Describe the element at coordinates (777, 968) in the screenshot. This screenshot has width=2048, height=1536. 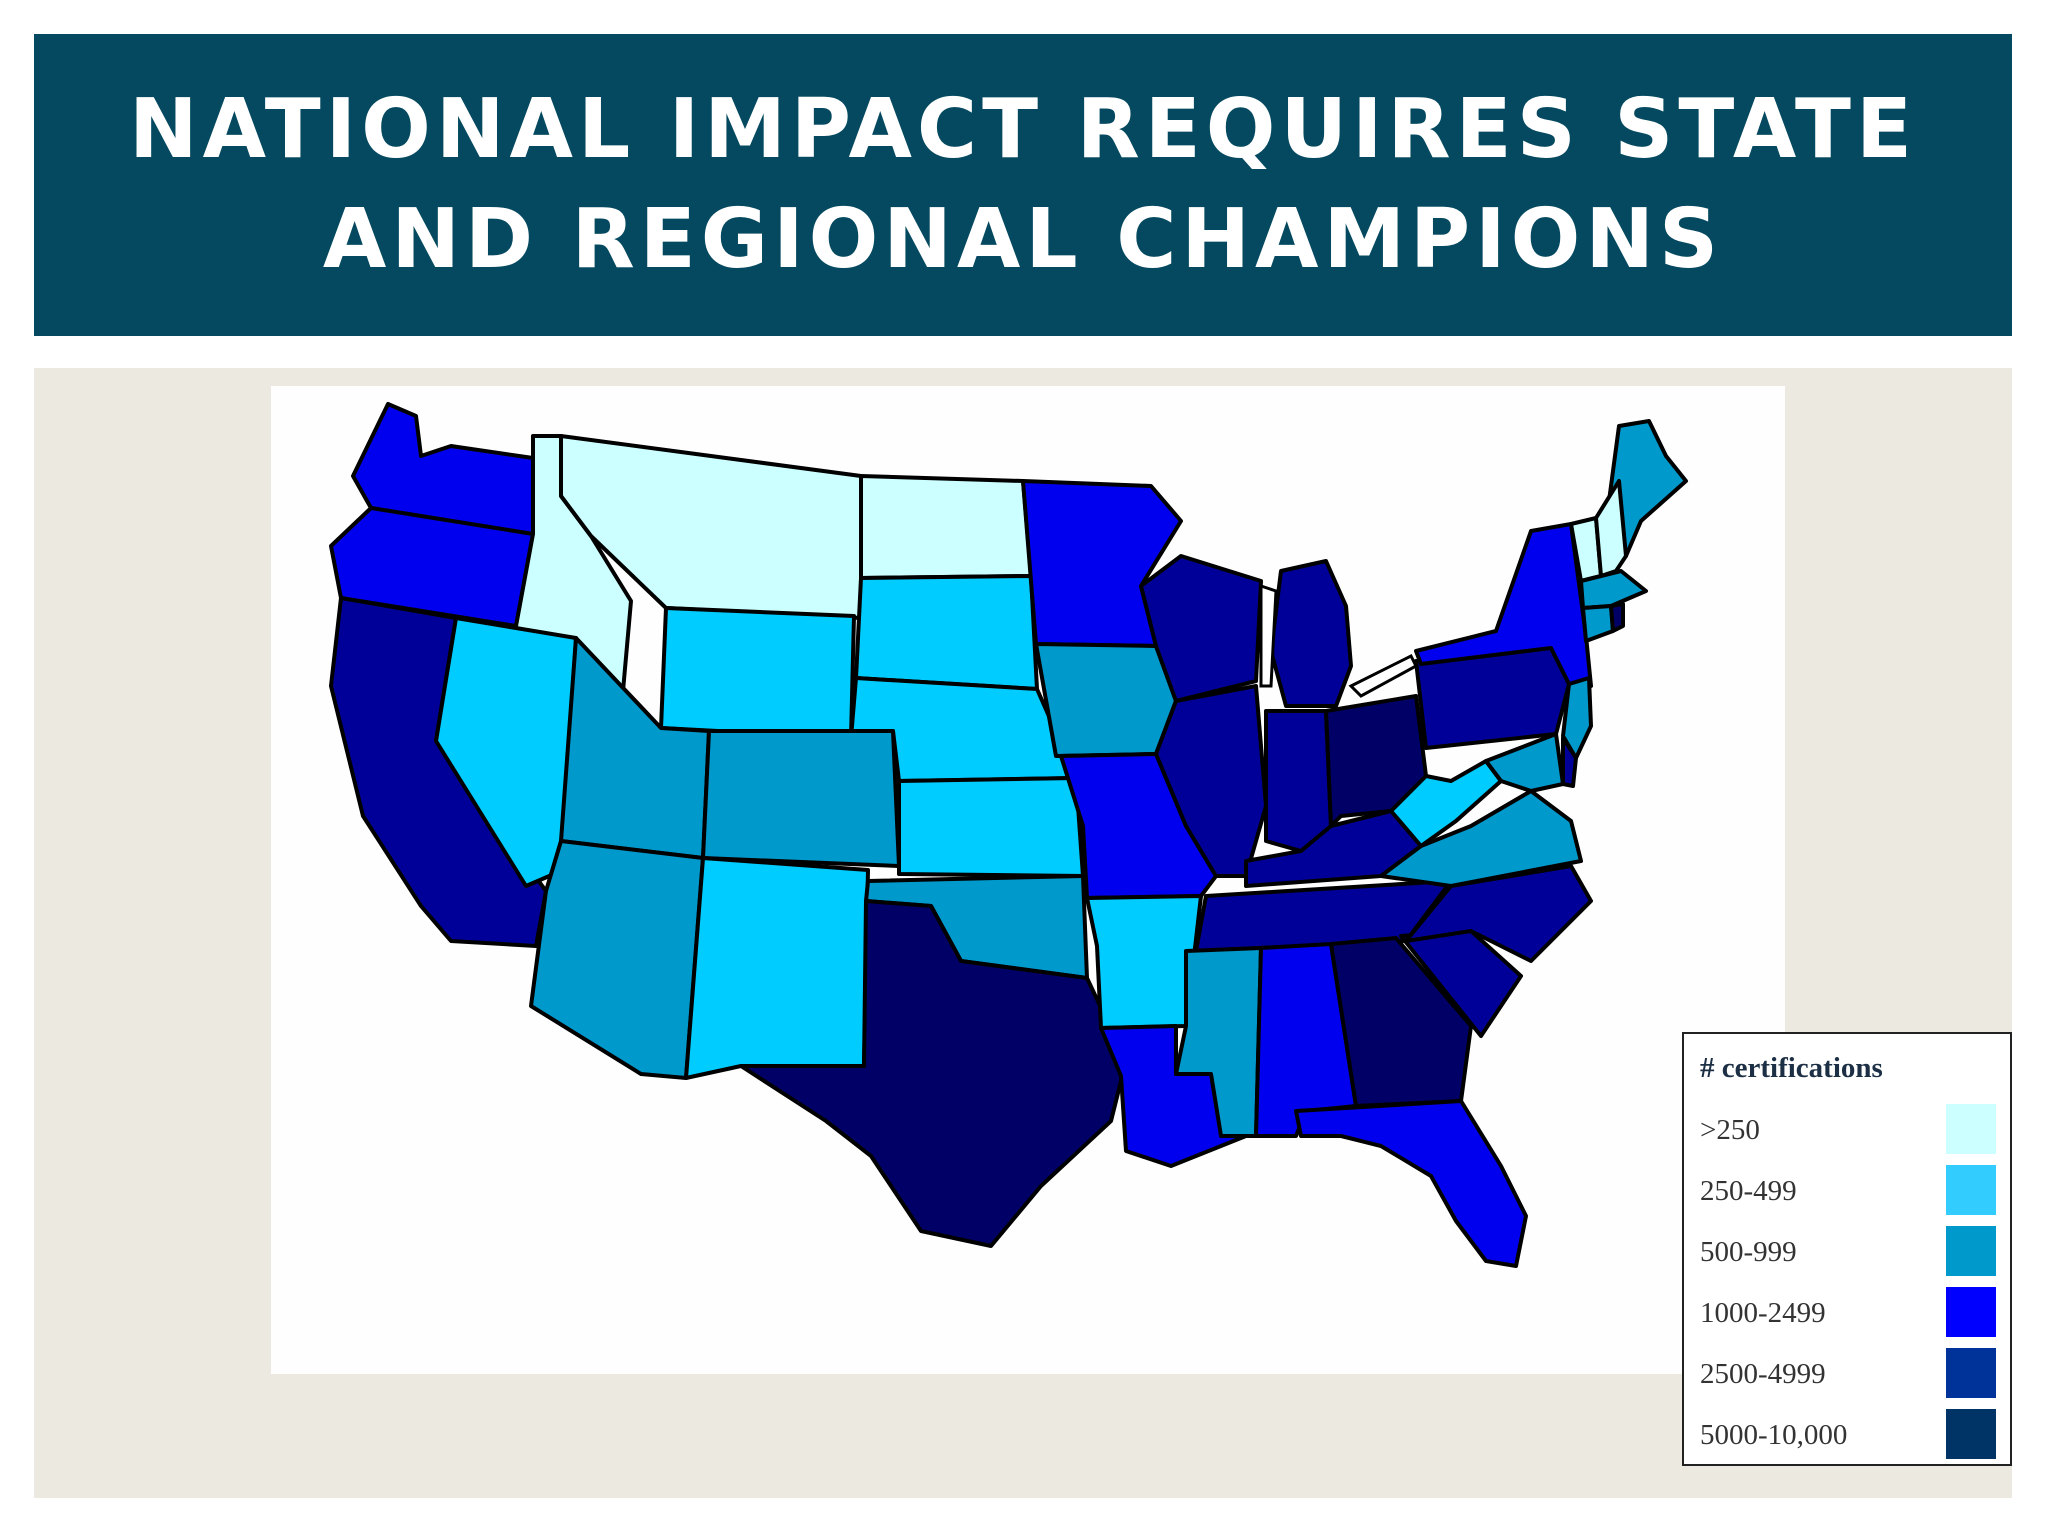
I see `state-NM` at that location.